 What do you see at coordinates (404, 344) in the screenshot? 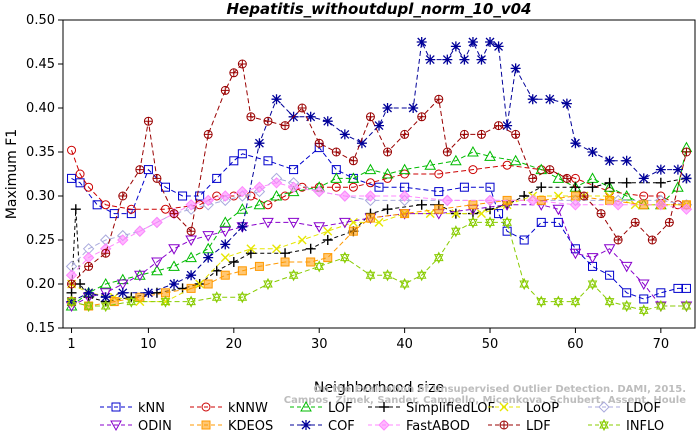
I see `x-tick-label: 40` at bounding box center [404, 344].